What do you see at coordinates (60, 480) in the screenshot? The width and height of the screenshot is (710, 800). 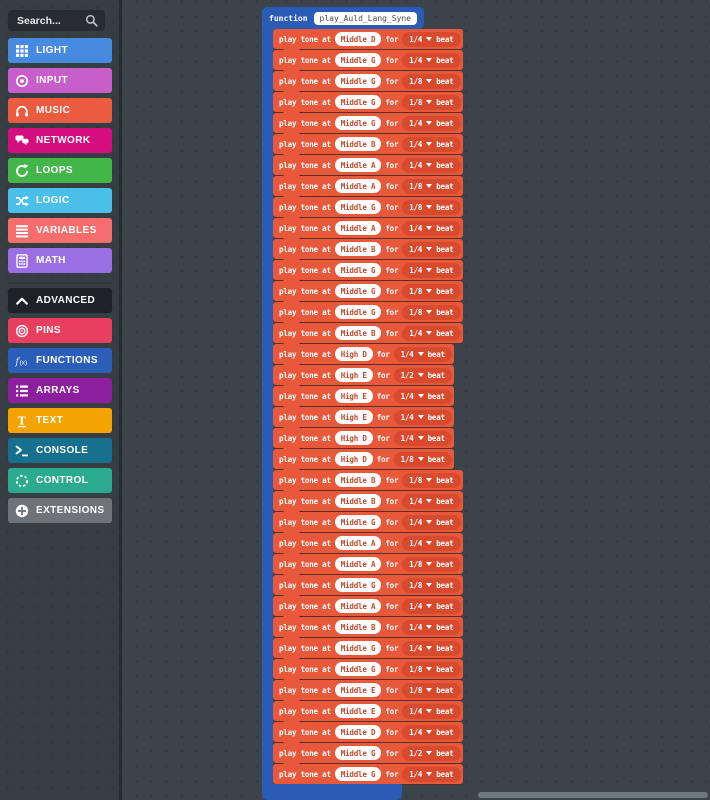 I see `sidebar-item-control: CONTROL` at bounding box center [60, 480].